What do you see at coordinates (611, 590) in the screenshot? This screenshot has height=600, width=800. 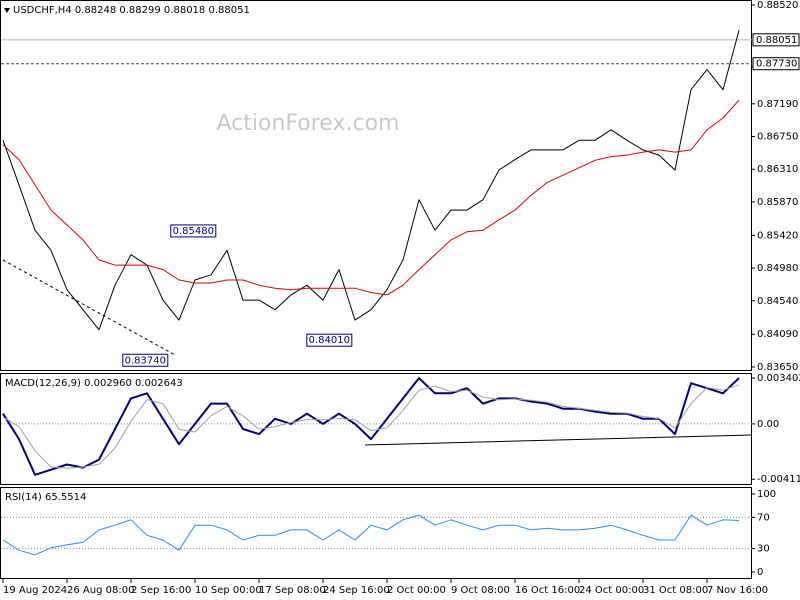 I see `x-tick-label: 24 Oct 00:00` at bounding box center [611, 590].